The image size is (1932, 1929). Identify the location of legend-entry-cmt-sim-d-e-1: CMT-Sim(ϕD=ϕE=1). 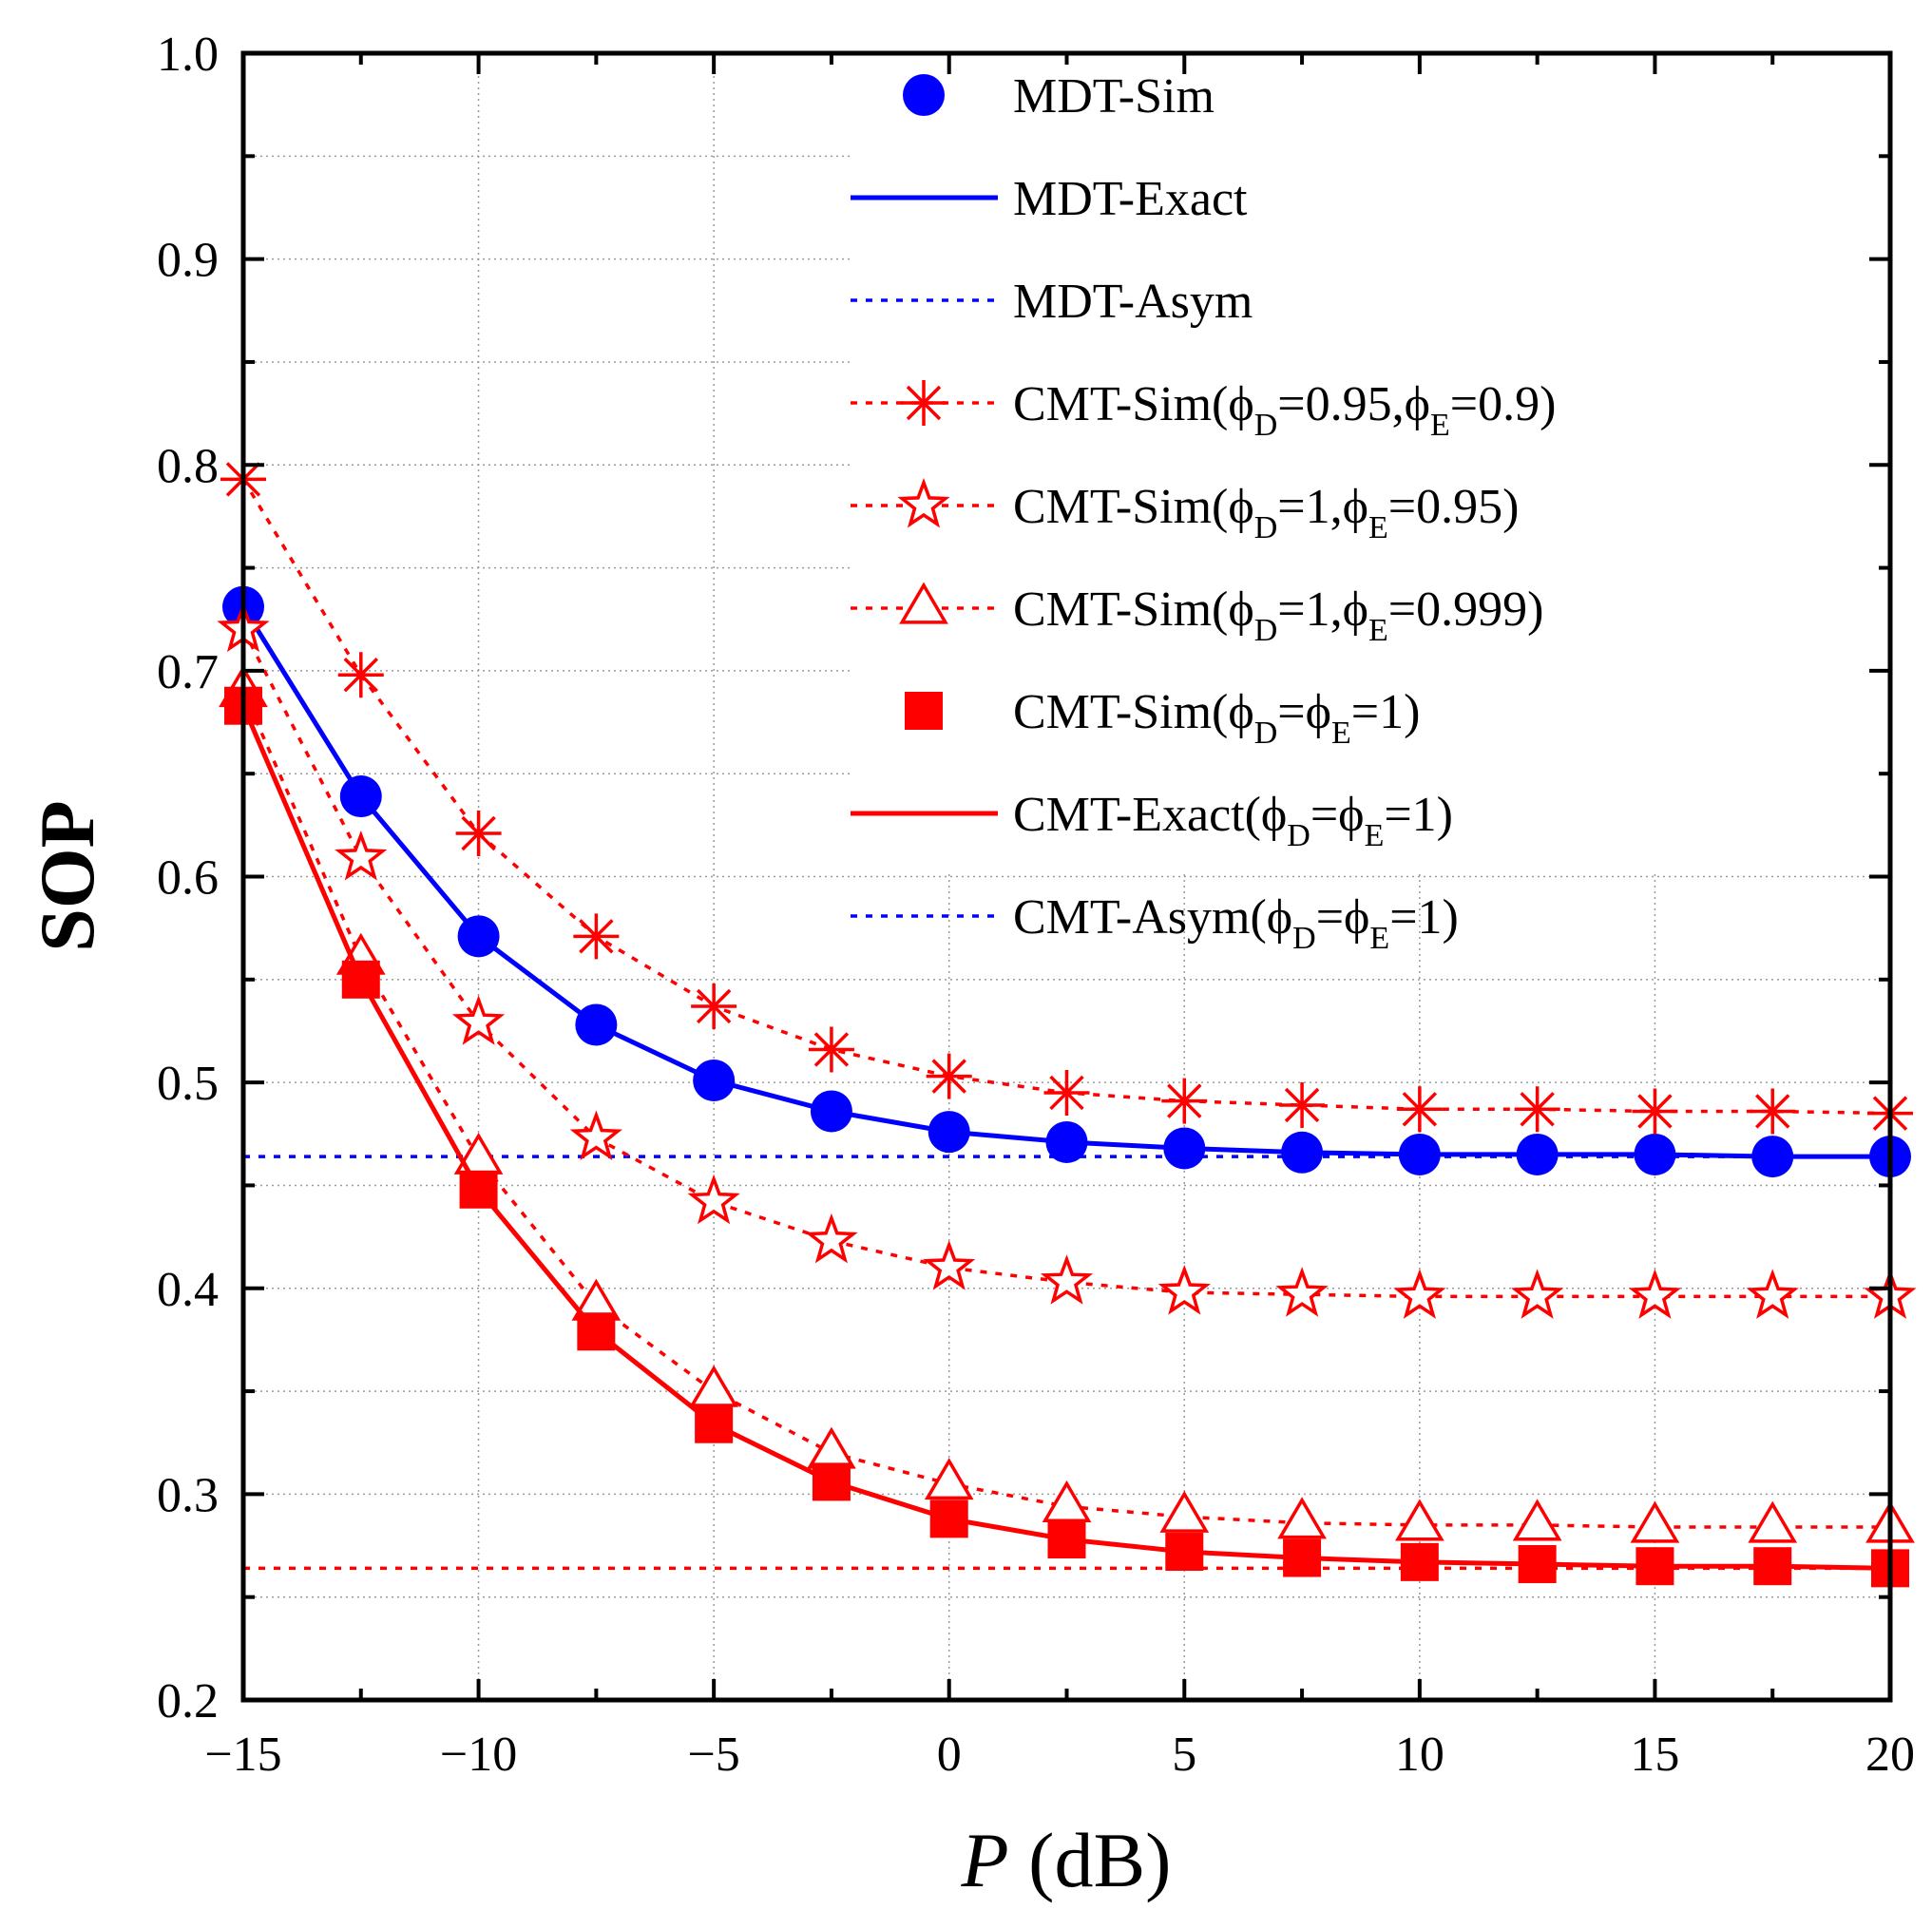
(1162, 718).